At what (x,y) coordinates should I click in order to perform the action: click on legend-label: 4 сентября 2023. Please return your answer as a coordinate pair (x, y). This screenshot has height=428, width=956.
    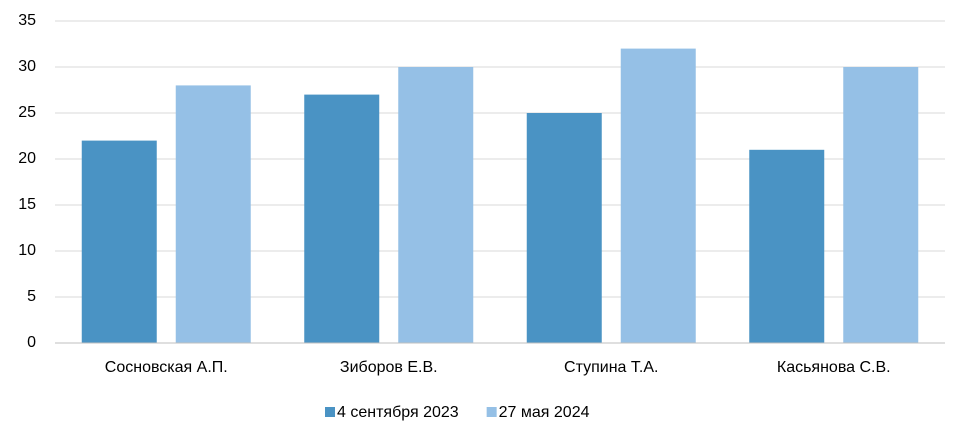
    Looking at the image, I should click on (398, 412).